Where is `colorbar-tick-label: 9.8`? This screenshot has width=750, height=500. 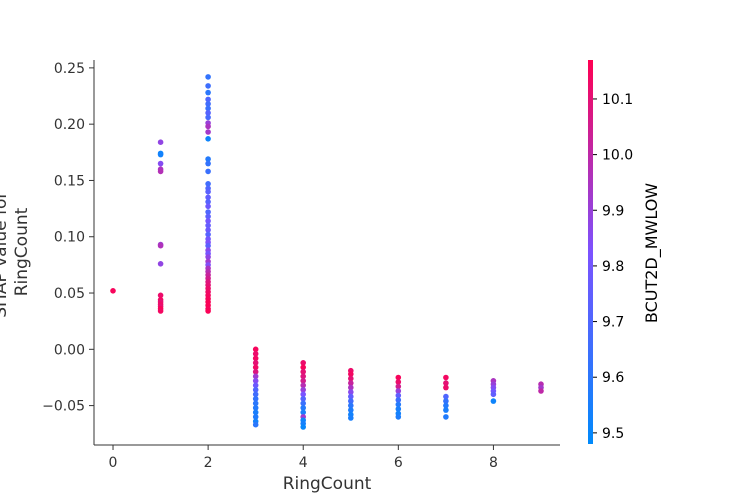 colorbar-tick-label: 9.8 is located at coordinates (613, 267).